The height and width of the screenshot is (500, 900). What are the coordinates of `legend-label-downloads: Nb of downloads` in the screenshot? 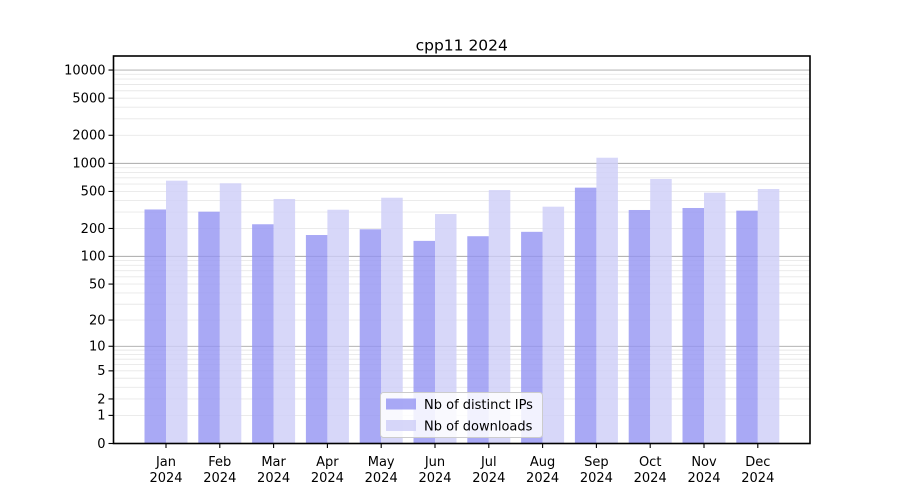 It's located at (478, 427).